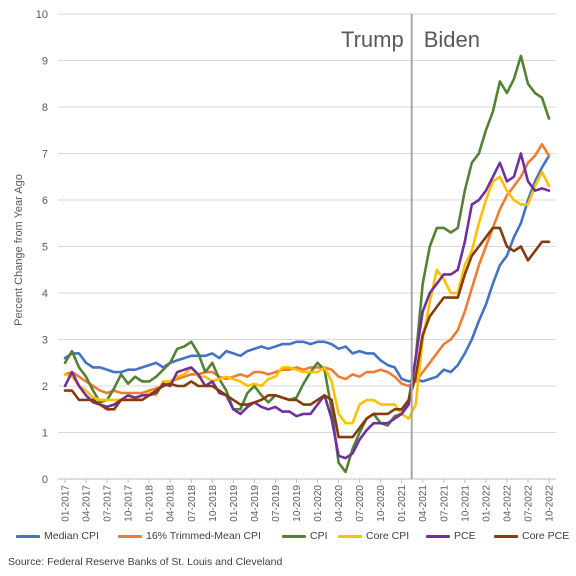  I want to click on x-tick-label: 01-2018, so click(150, 503).